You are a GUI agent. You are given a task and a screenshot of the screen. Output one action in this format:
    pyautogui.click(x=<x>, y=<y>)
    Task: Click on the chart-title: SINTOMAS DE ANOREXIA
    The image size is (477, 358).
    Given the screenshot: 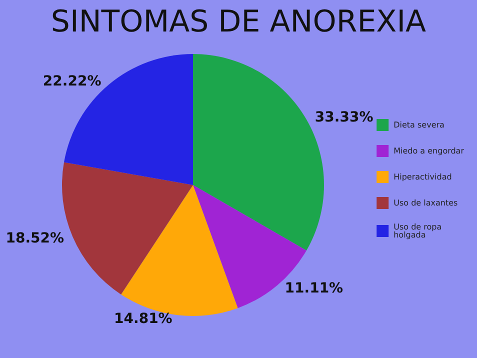 What is the action you would take?
    pyautogui.click(x=238, y=22)
    